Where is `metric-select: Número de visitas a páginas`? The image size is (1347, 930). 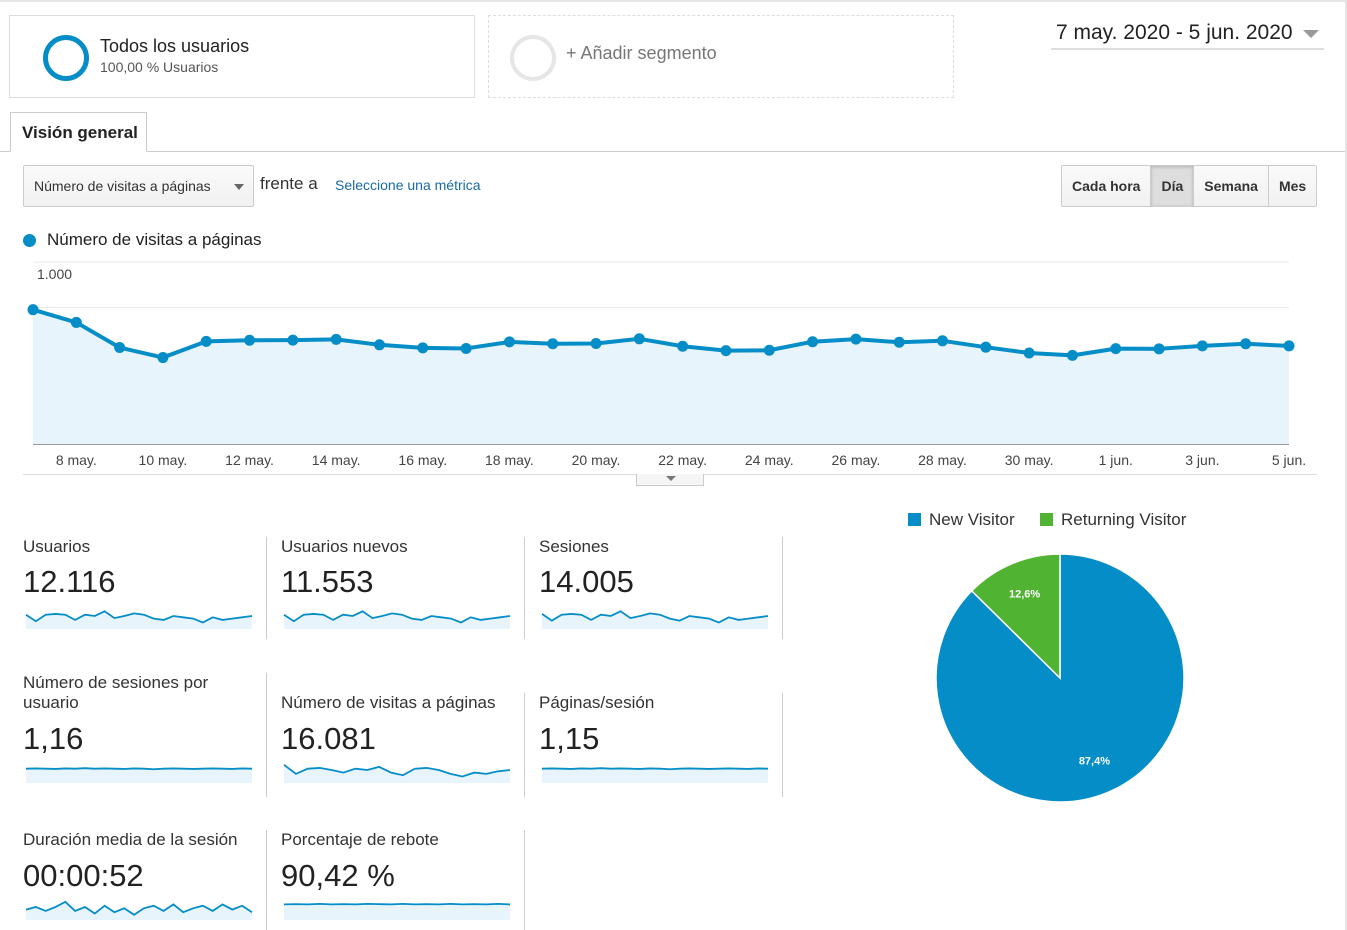
metric-select: Número de visitas a páginas is located at coordinates (138, 186).